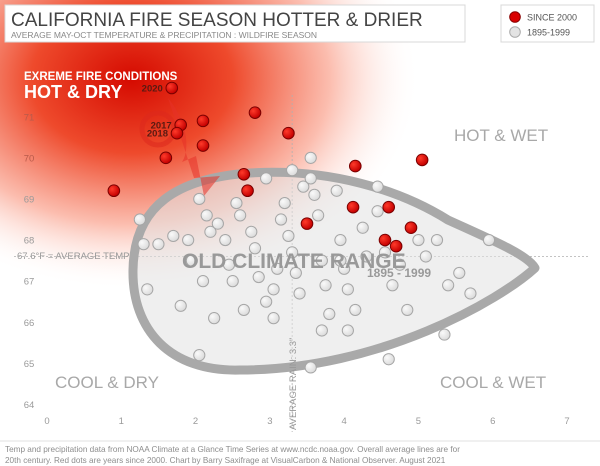  I want to click on title-box, so click(235, 23).